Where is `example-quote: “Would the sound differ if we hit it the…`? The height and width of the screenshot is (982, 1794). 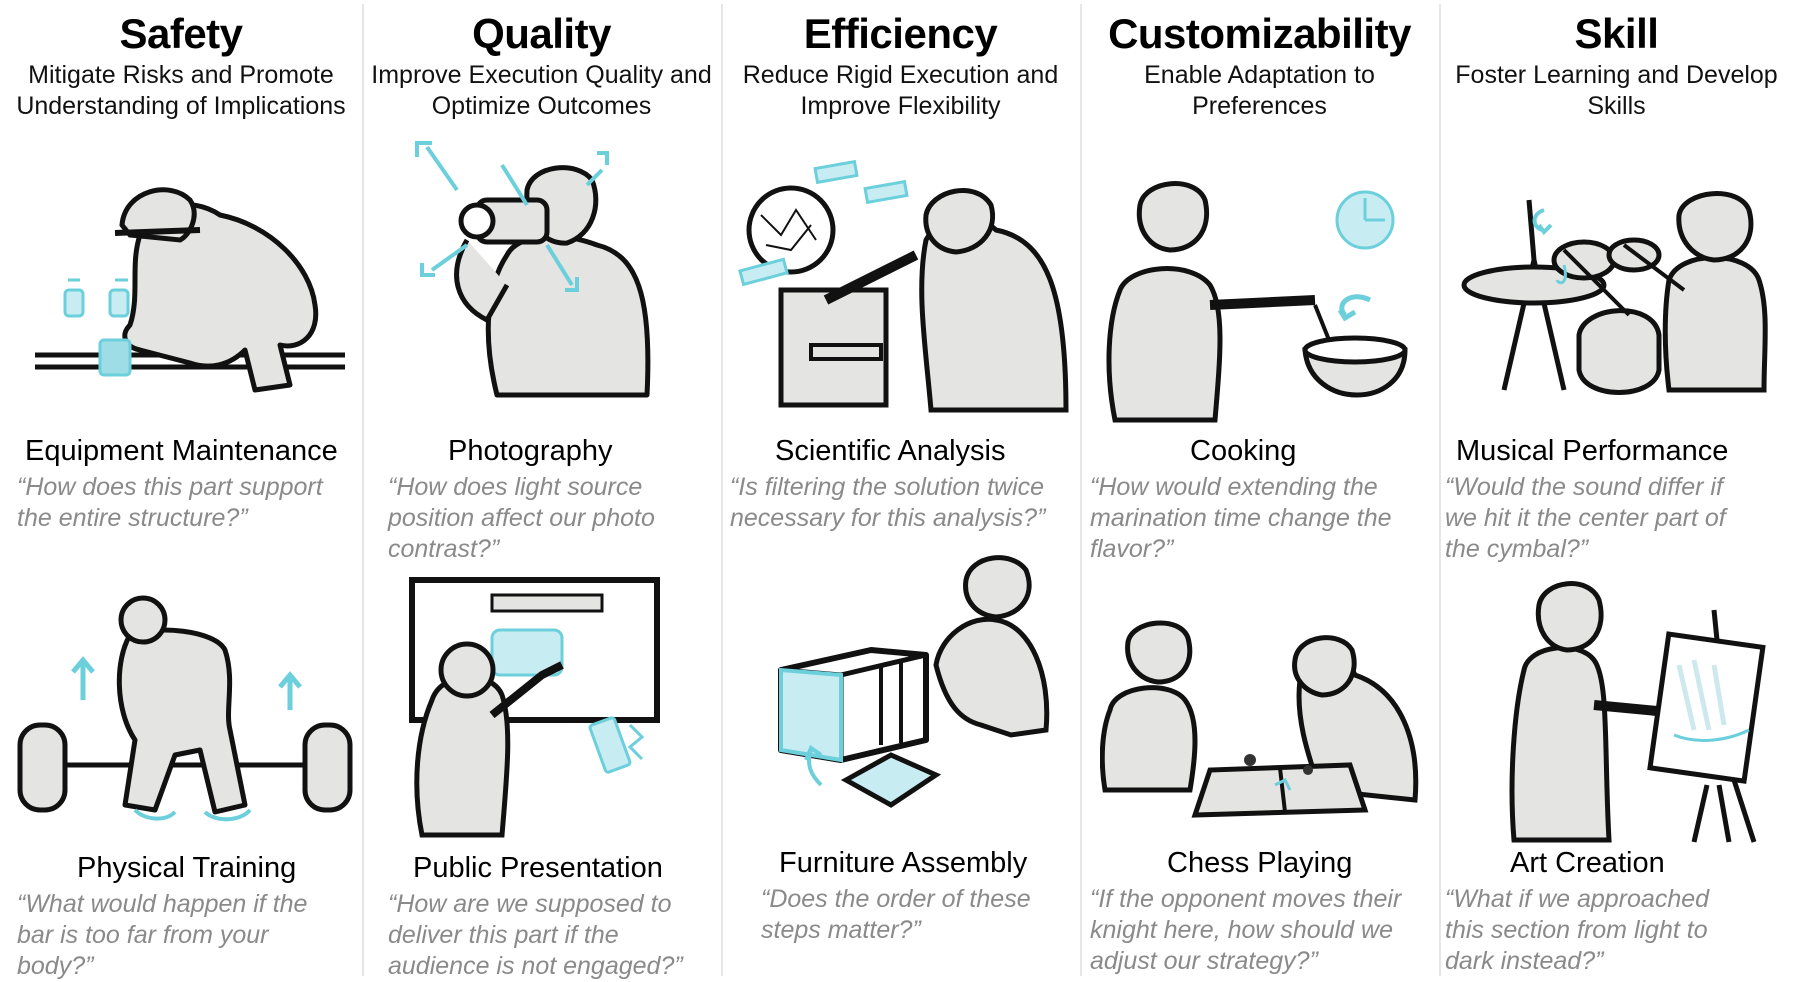 example-quote: “Would the sound differ if we hit it the… is located at coordinates (1585, 518).